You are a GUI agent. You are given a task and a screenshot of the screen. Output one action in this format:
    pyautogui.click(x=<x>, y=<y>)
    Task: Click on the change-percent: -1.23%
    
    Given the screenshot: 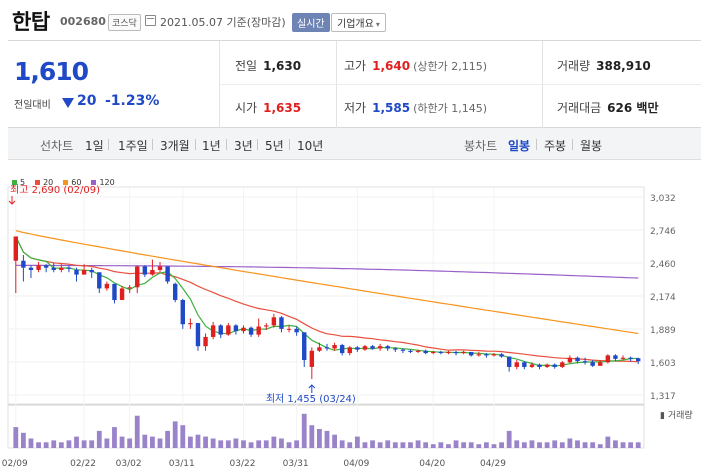 What is the action you would take?
    pyautogui.click(x=132, y=101)
    